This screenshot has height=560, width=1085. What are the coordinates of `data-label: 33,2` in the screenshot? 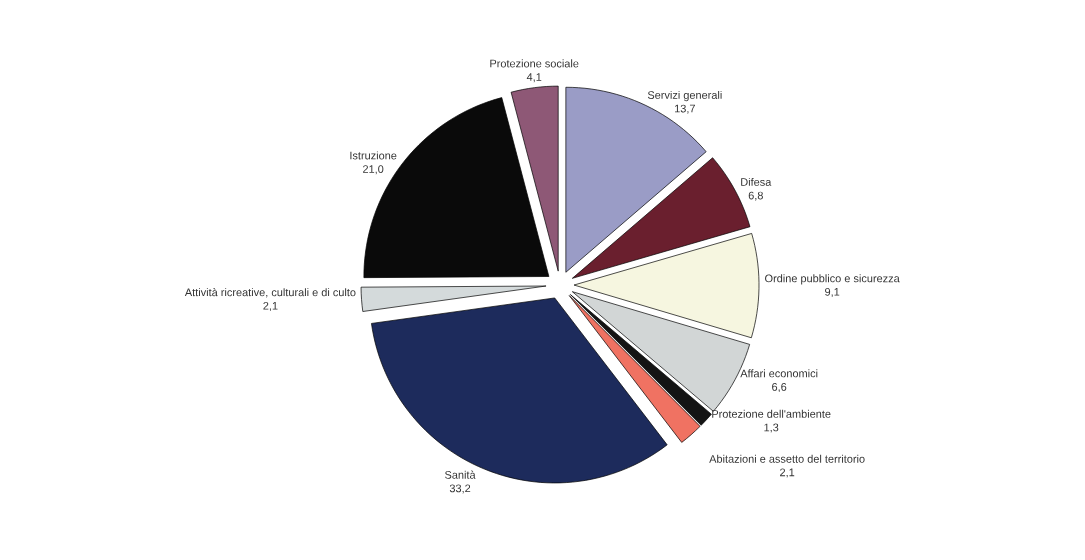 It's located at (460, 489).